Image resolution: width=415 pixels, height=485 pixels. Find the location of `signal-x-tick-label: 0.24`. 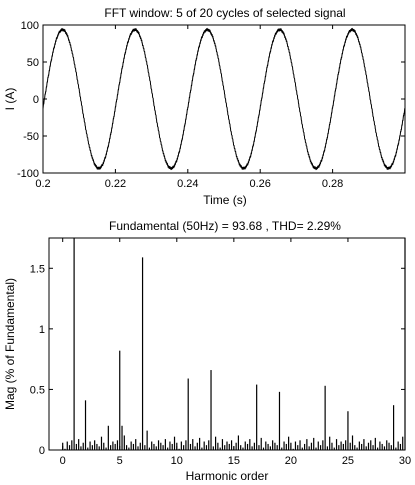

signal-x-tick-label: 0.24 is located at coordinates (187, 184).